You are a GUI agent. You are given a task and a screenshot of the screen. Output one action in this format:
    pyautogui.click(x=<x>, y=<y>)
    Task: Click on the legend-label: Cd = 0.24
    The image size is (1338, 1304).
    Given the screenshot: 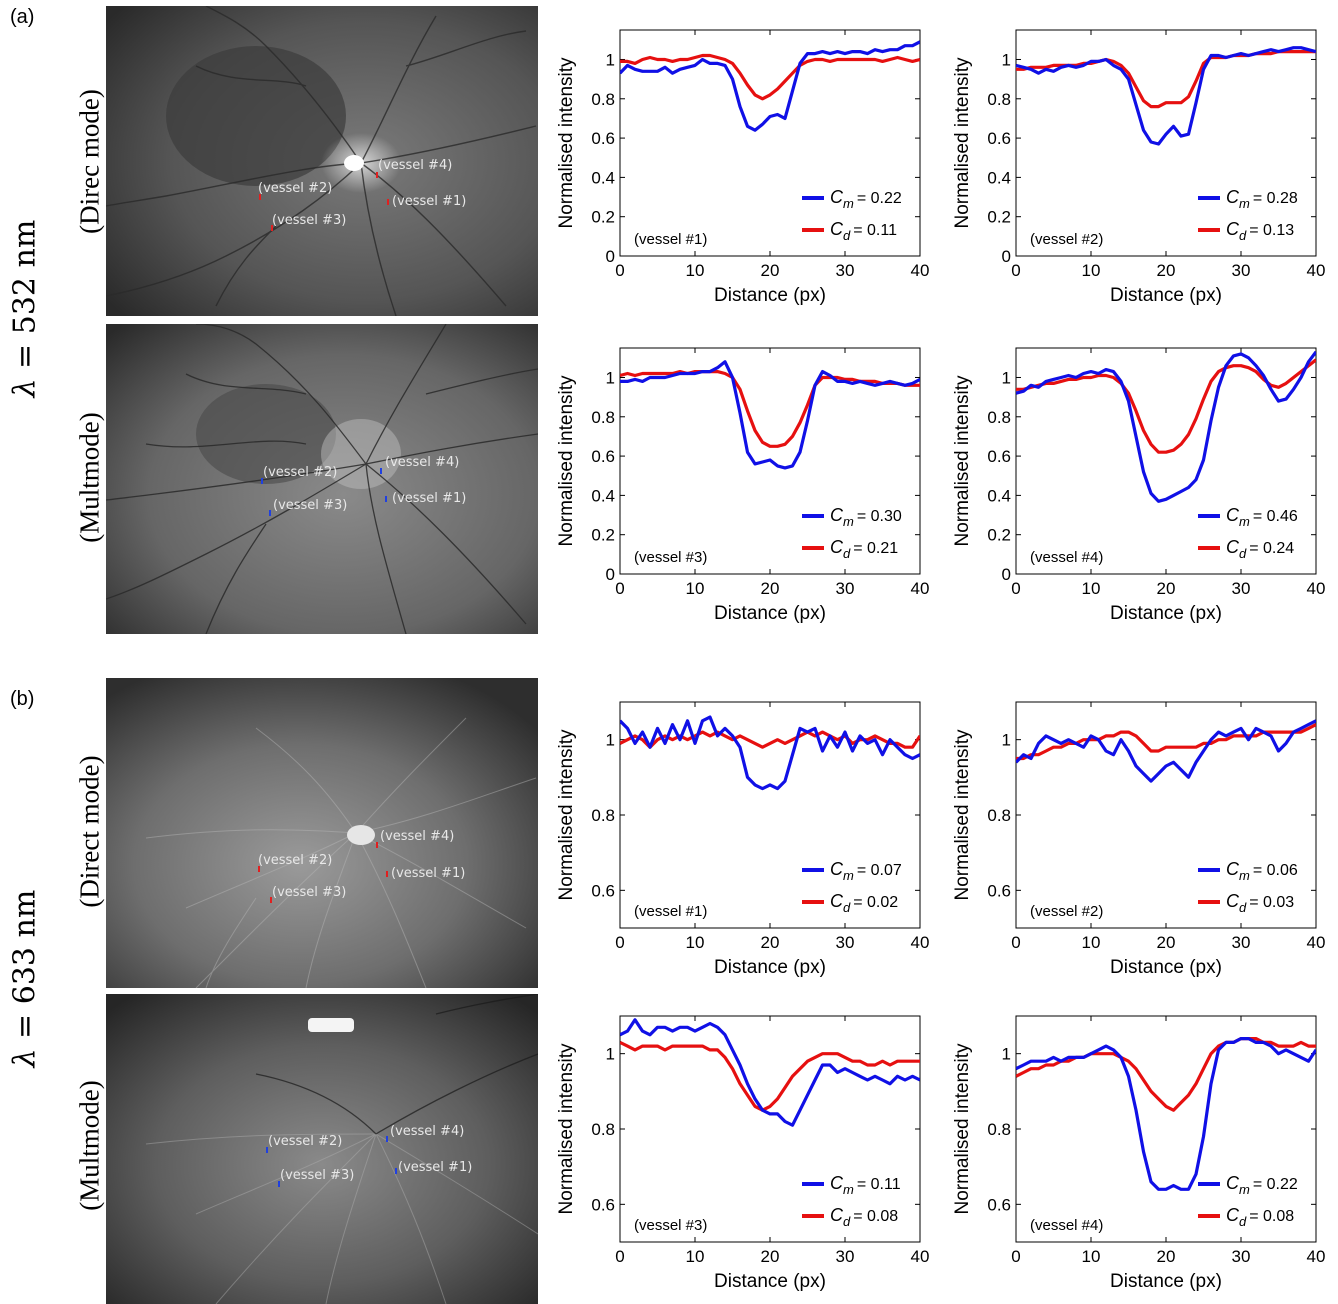 What is the action you would take?
    pyautogui.click(x=1260, y=549)
    